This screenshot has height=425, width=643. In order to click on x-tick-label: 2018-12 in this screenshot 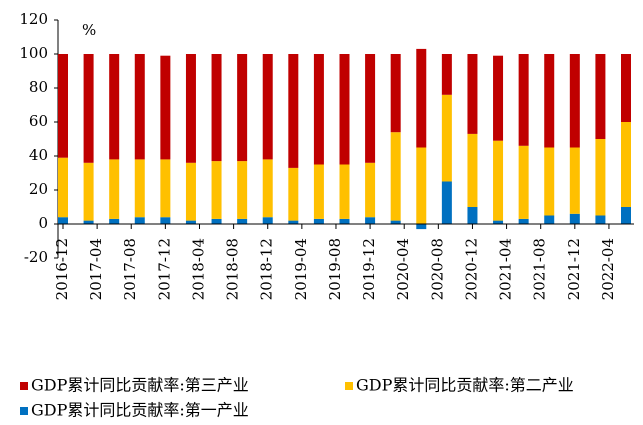, I will do `click(267, 269)`.